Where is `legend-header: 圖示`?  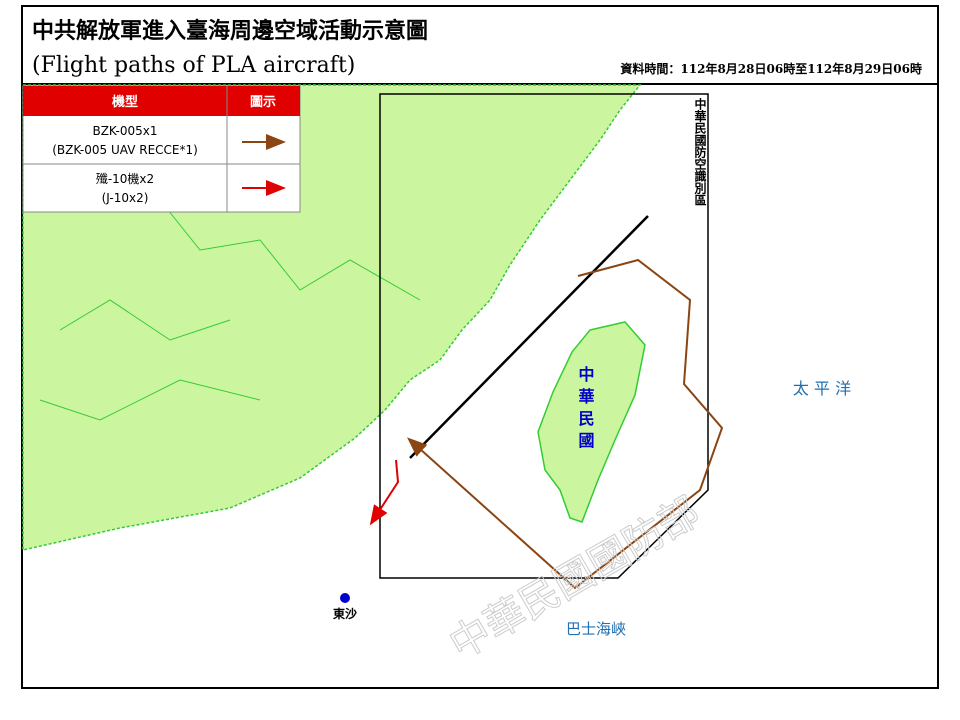 legend-header: 圖示 is located at coordinates (263, 102).